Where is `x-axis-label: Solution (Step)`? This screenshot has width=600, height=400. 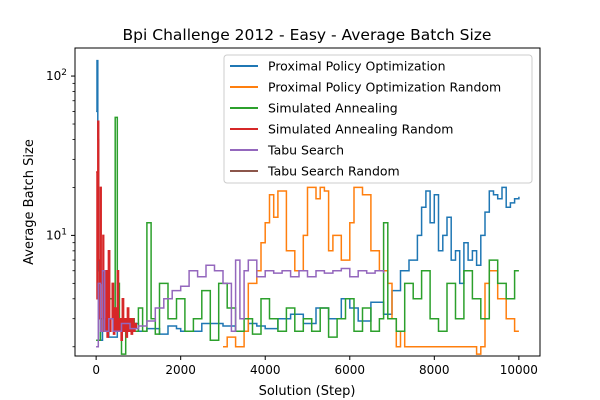 x-axis-label: Solution (Step) is located at coordinates (307, 391).